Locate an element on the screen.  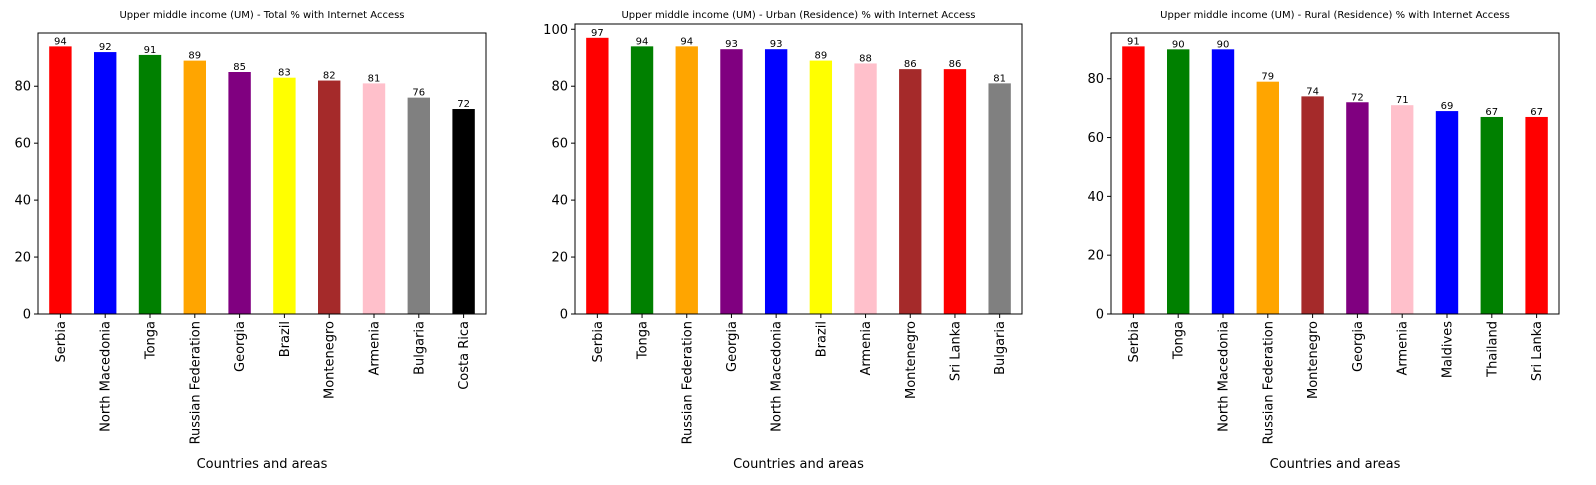
data-label: 83 is located at coordinates (284, 73).